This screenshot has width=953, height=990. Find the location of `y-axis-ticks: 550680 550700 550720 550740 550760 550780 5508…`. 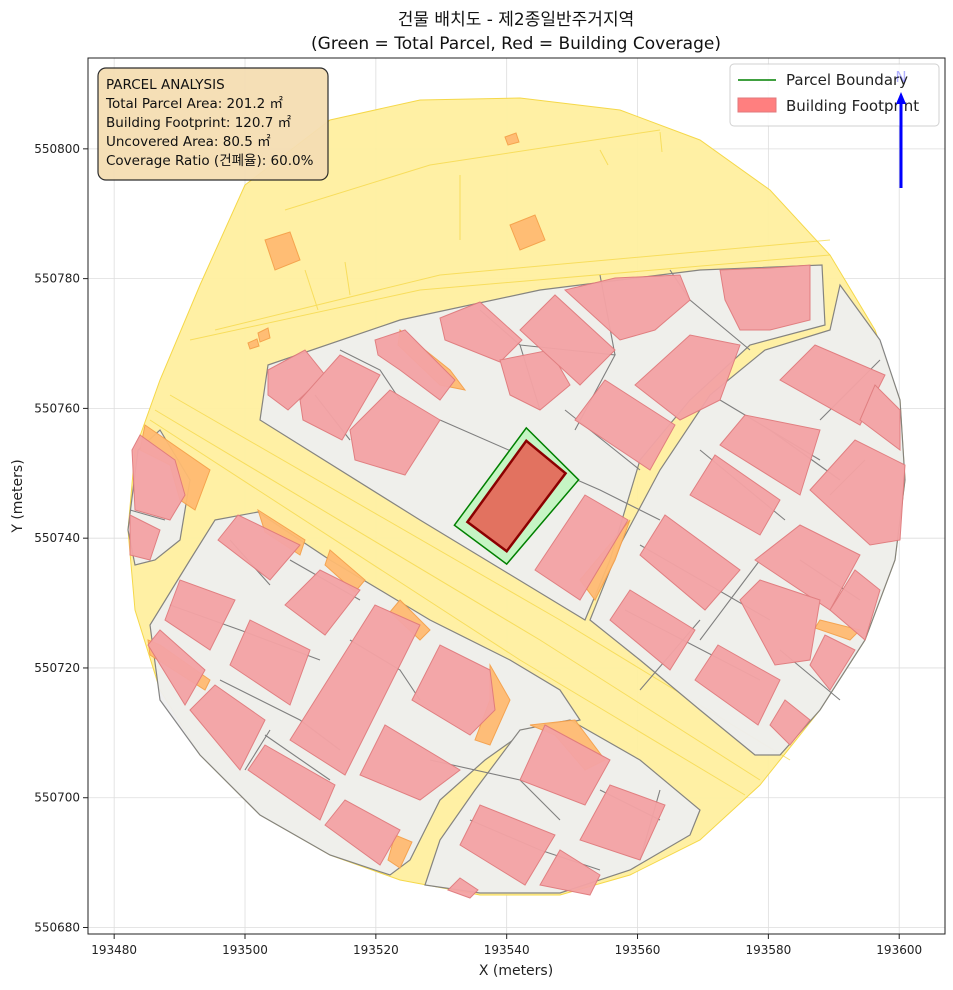

y-axis-ticks: 550680 550700 550720 550740 550760 550780 5508… is located at coordinates (61, 538).